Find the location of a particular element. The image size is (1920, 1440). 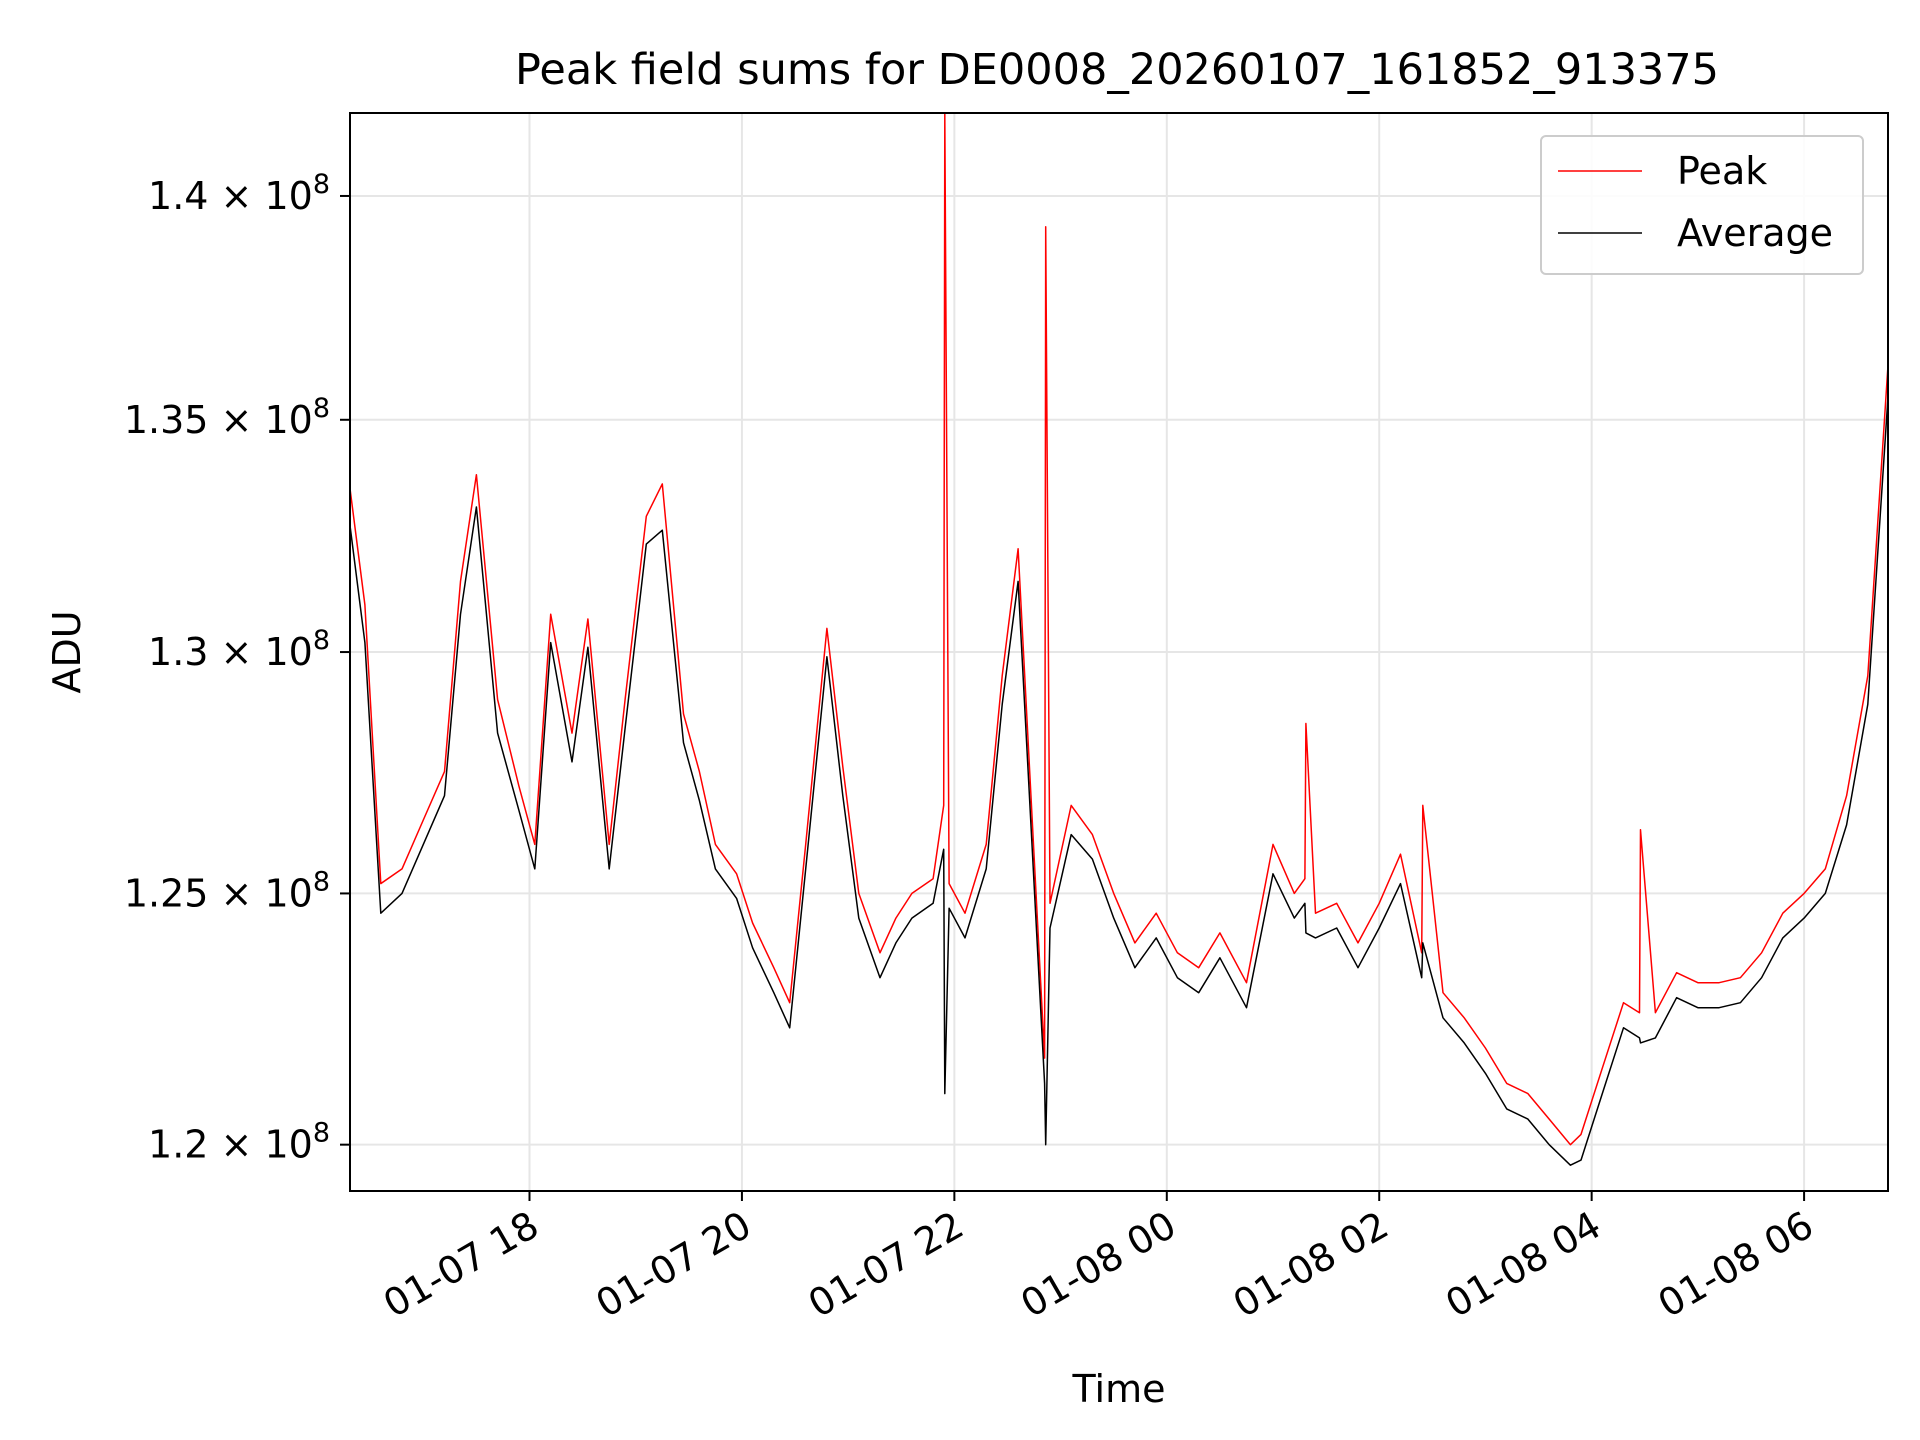

y-tick-label: 1.25 × 108 is located at coordinates (227, 890).